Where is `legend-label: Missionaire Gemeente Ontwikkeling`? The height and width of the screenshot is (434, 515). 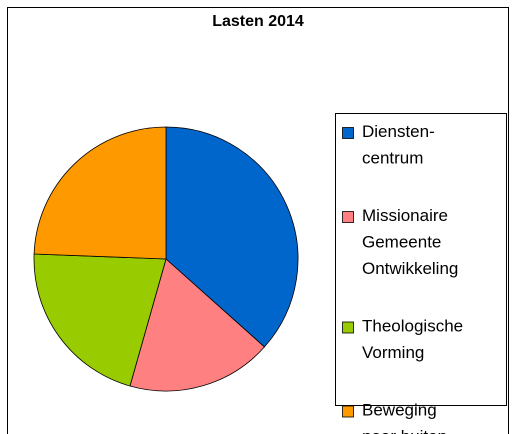
legend-label: Missionaire Gemeente Ontwikkeling is located at coordinates (410, 242).